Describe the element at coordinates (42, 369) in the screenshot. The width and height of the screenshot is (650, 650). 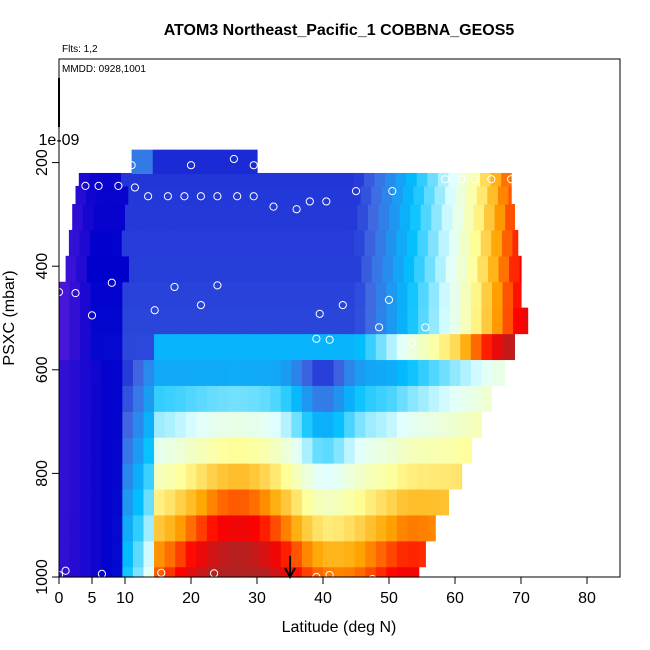
I see `y-tick-label: 600` at that location.